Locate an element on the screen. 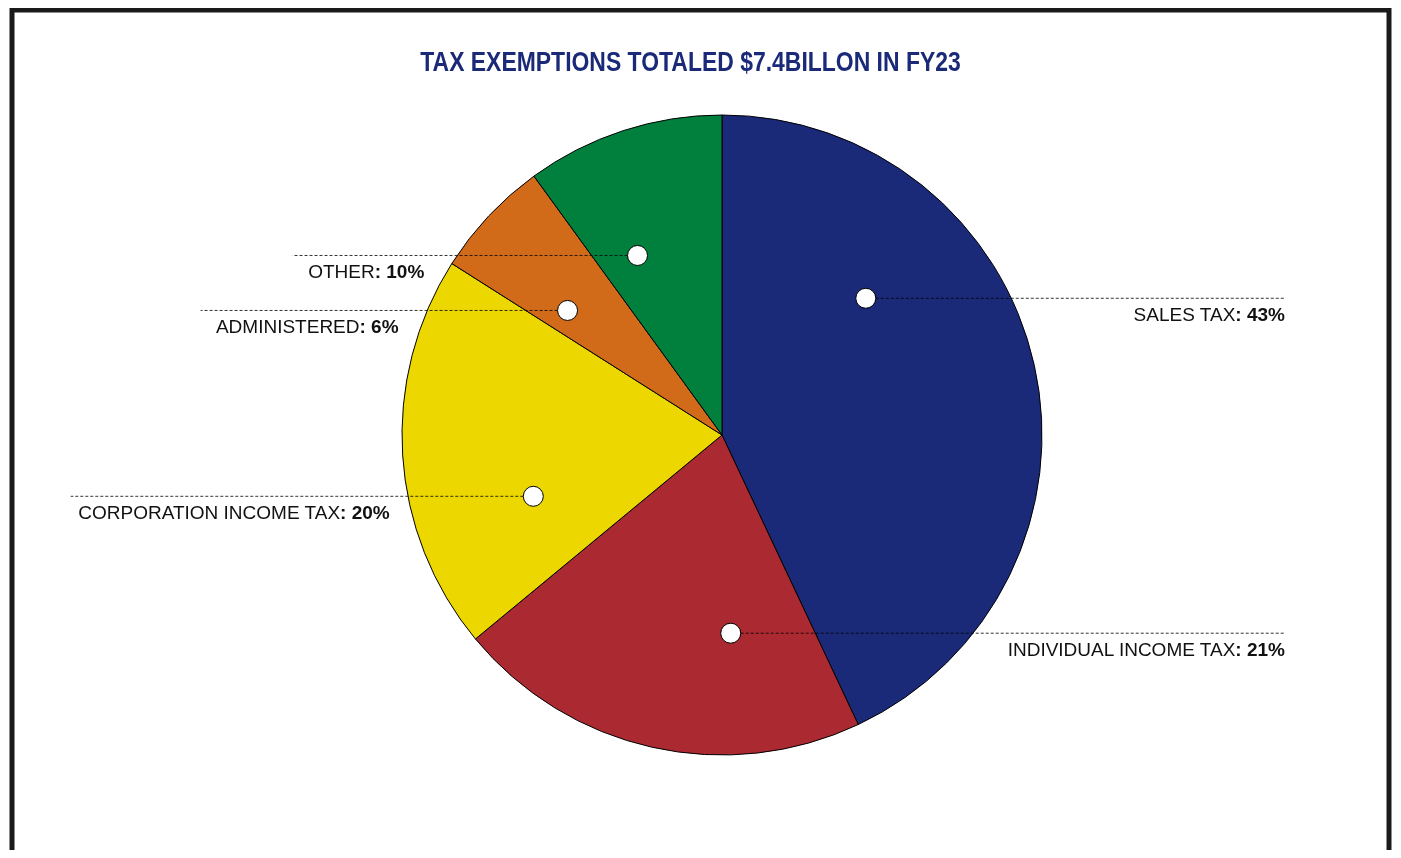 The image size is (1401, 858). data-label: : 6% is located at coordinates (379, 327).